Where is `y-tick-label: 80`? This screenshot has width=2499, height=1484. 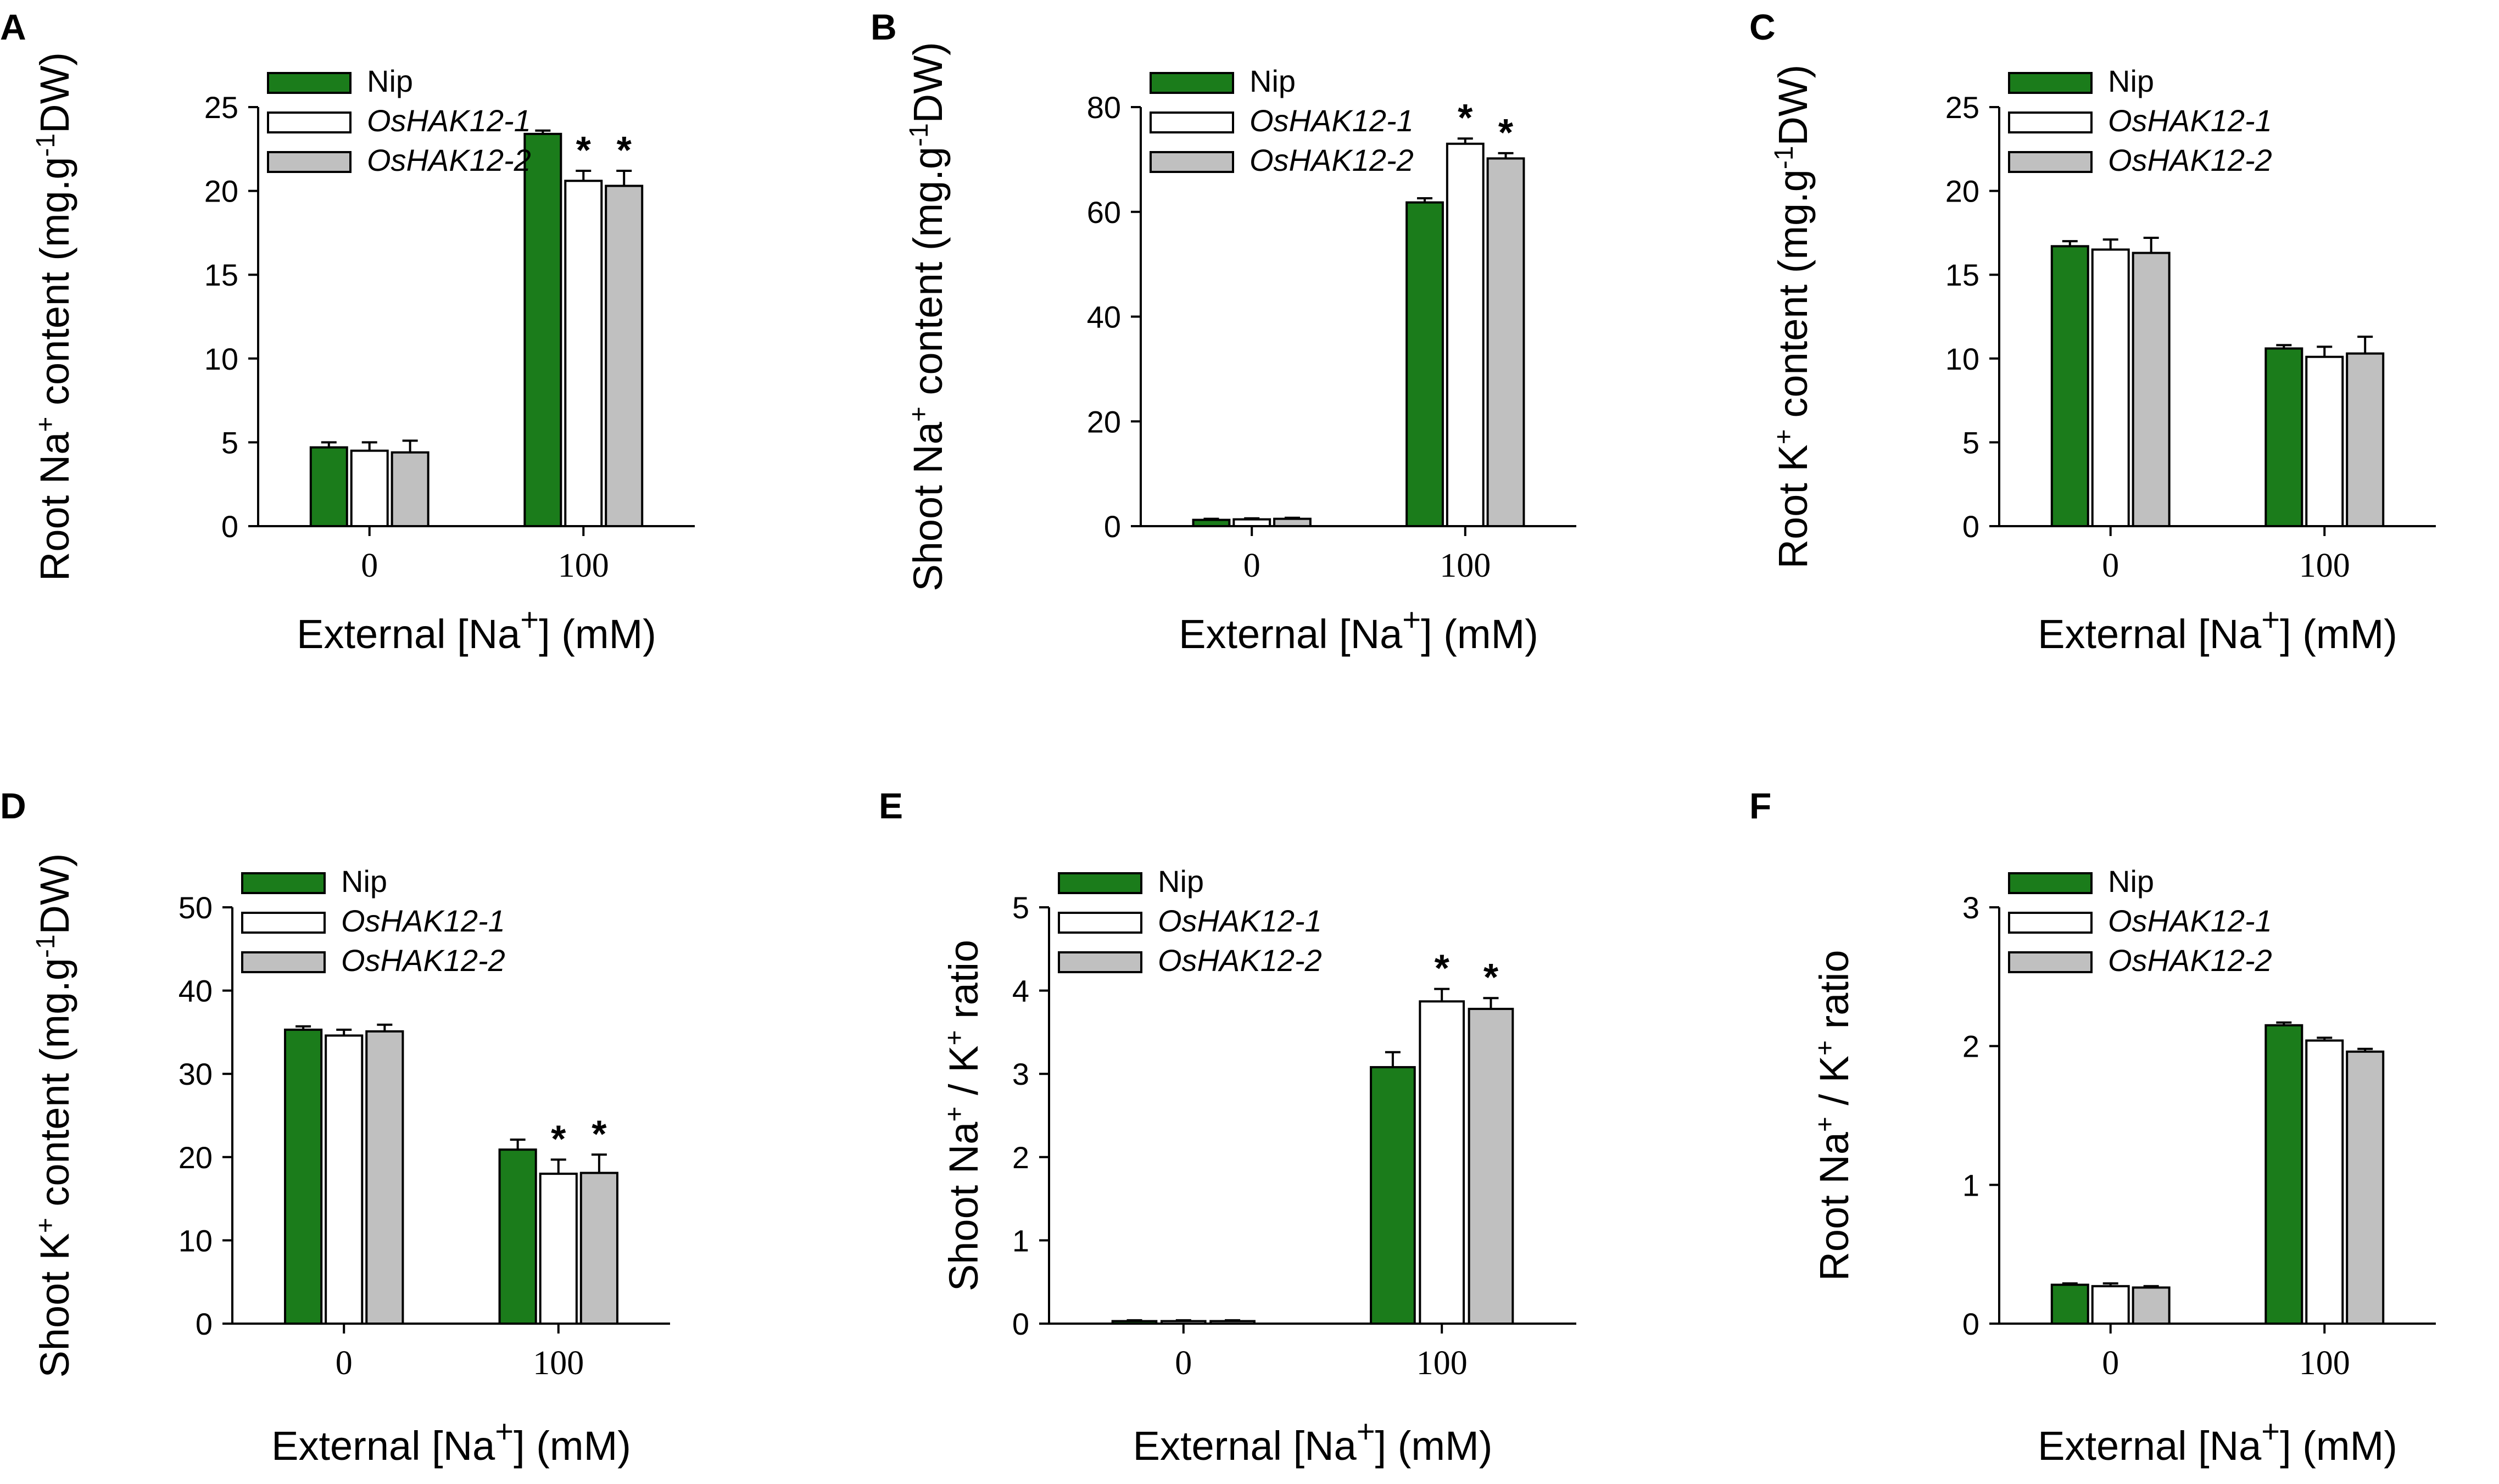
y-tick-label: 80 is located at coordinates (1104, 107).